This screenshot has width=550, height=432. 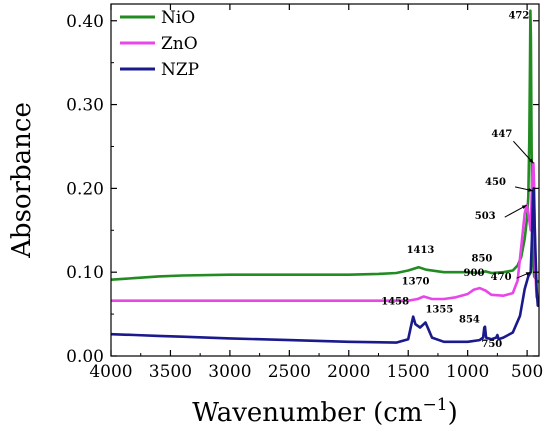 What do you see at coordinates (85, 106) in the screenshot?
I see `y-tick-label: 0.30` at bounding box center [85, 106].